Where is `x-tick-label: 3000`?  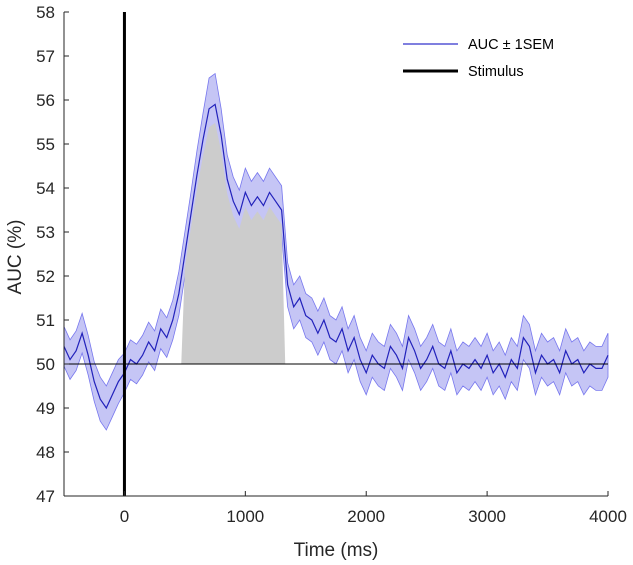 x-tick-label: 3000 is located at coordinates (487, 516).